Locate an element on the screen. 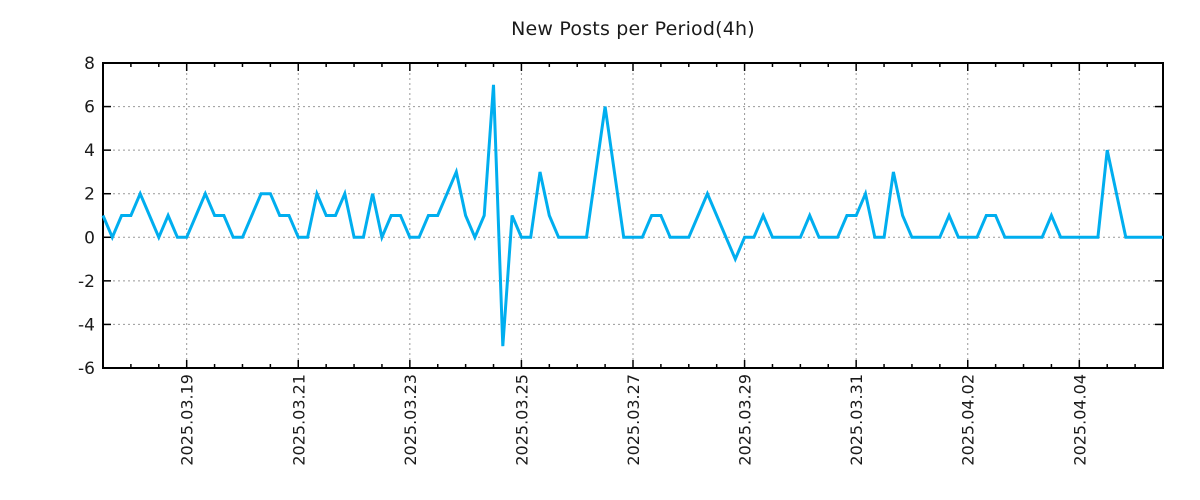 This screenshot has height=500, width=1200. y-tick-label: 4 is located at coordinates (89, 151).